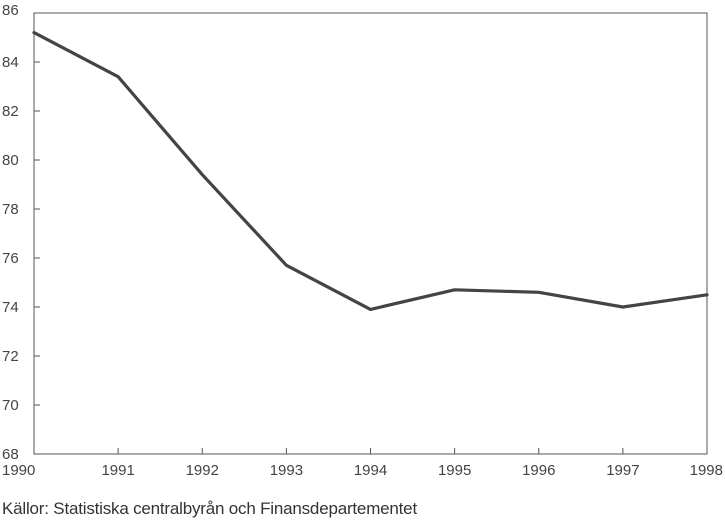  I want to click on x-tick-label: 1997, so click(622, 470).